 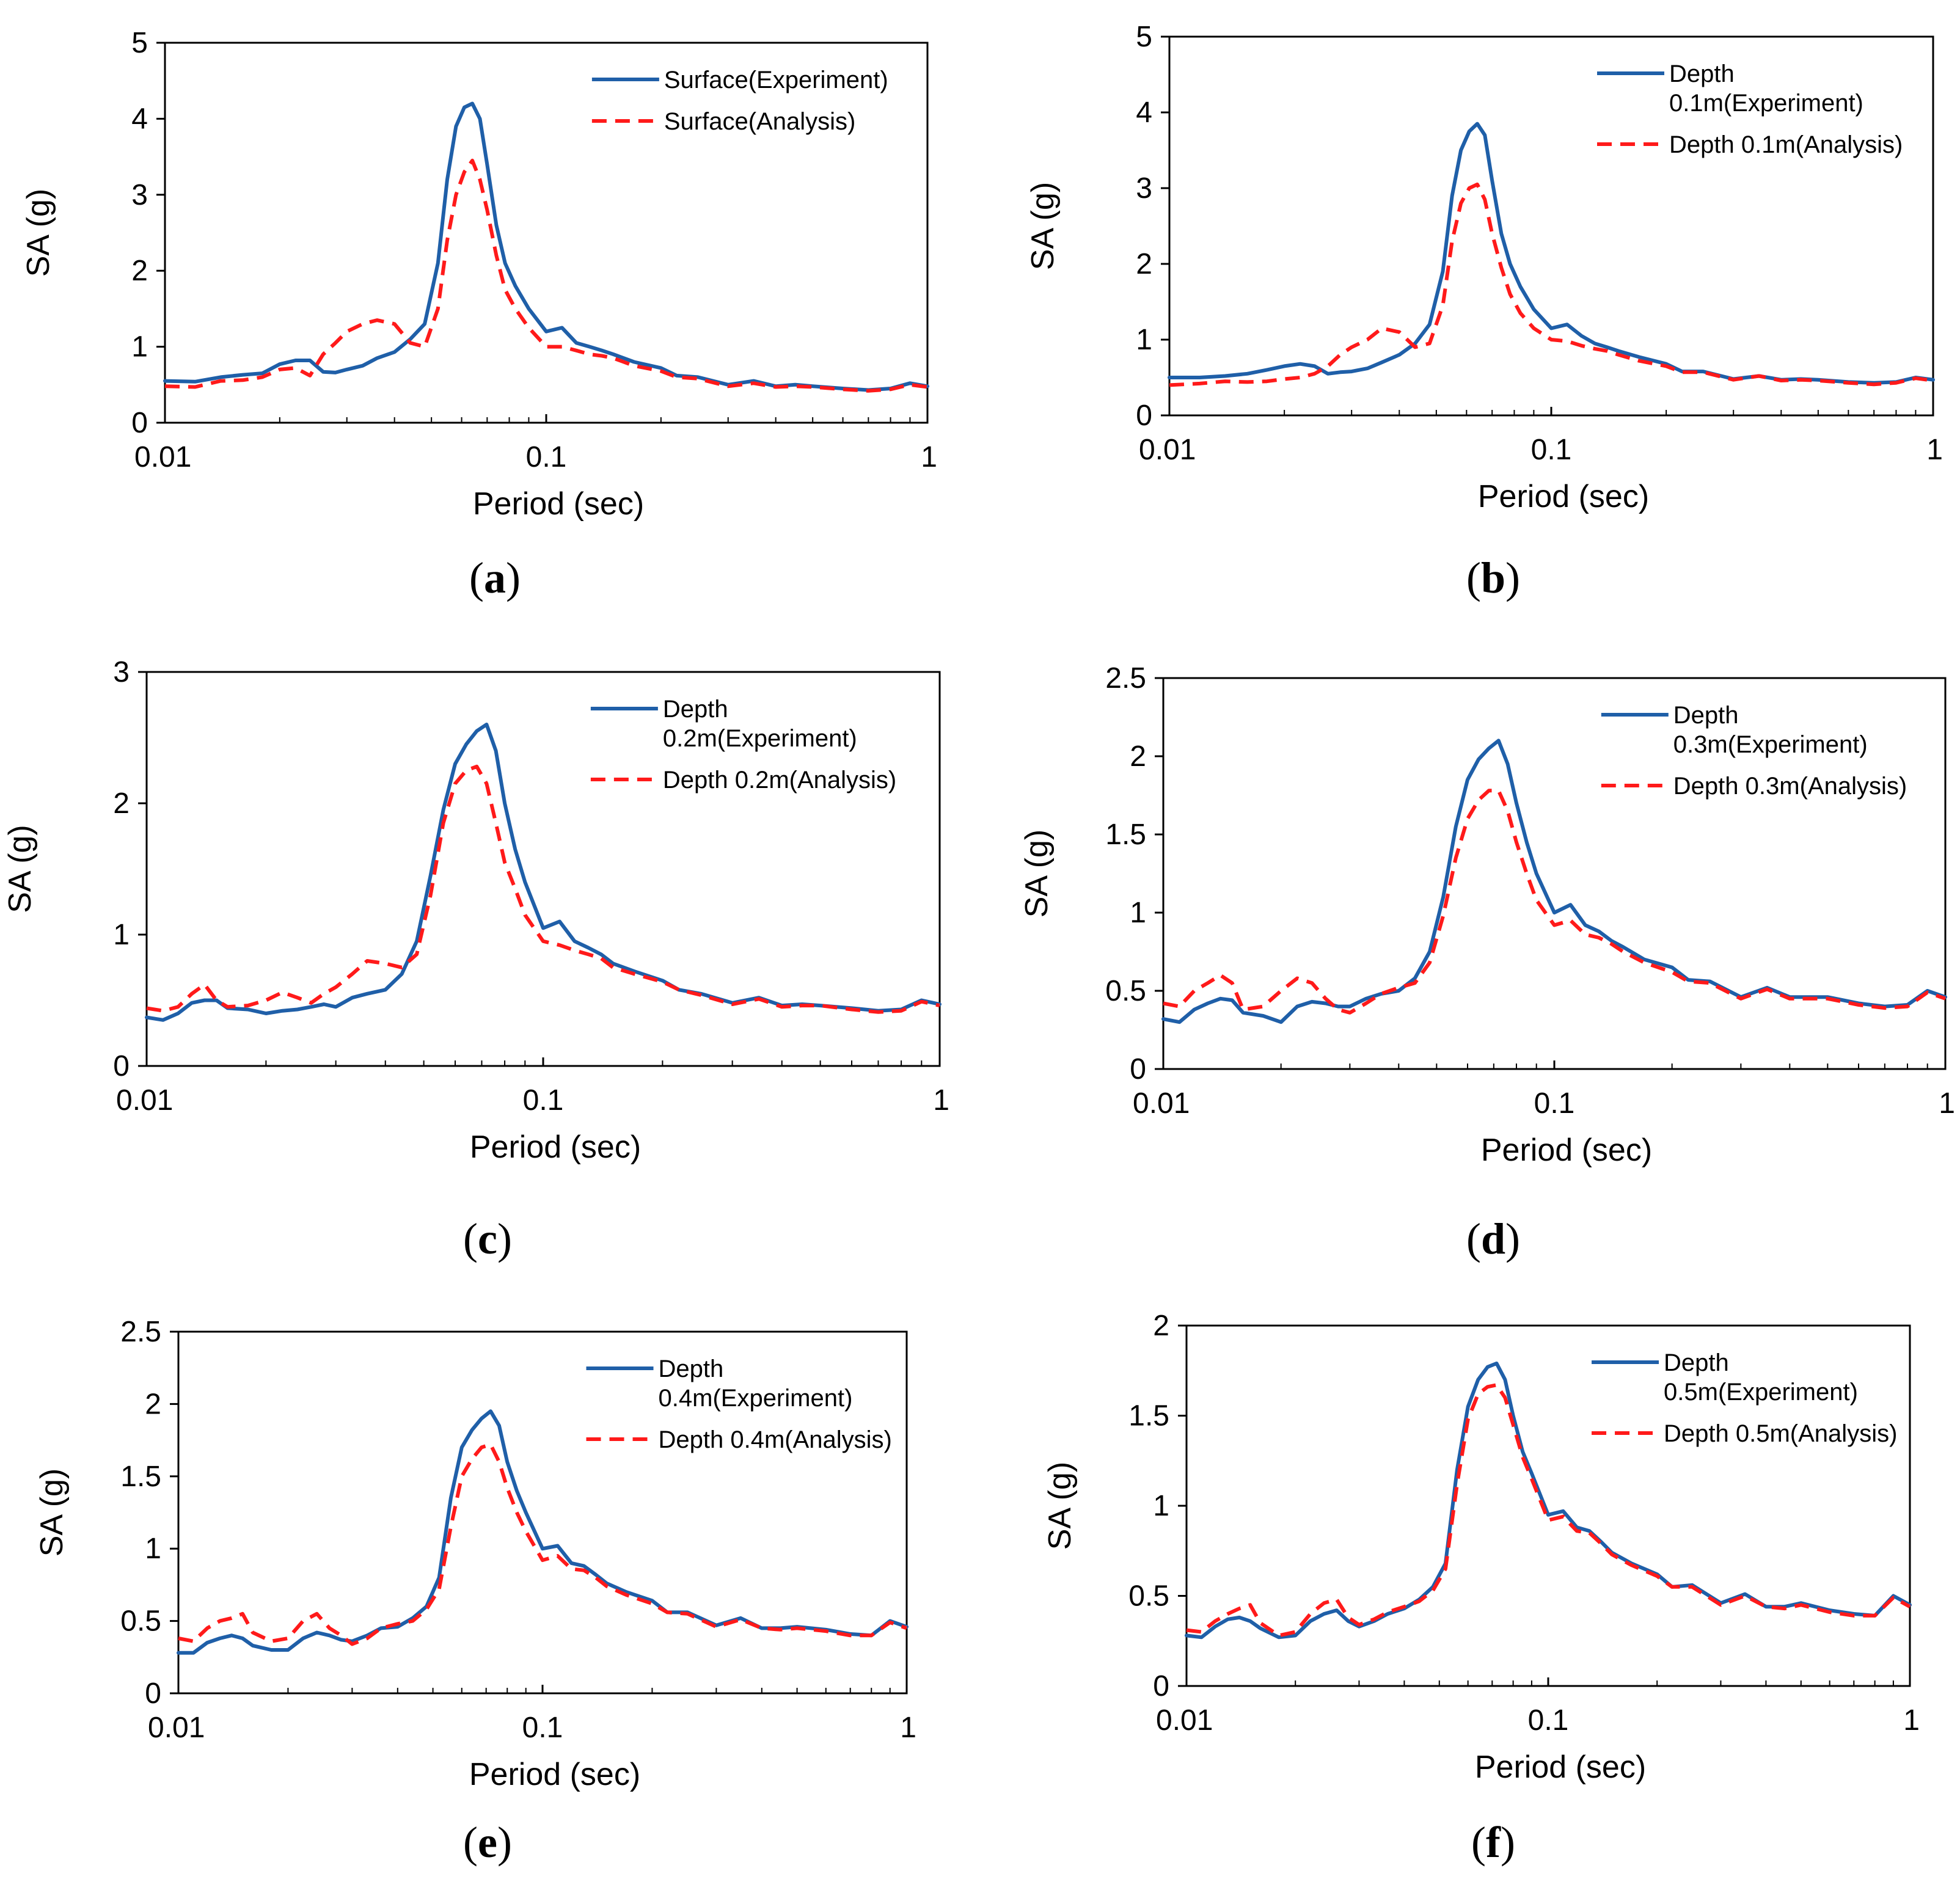 I want to click on panel-caption: (c), so click(x=488, y=1238).